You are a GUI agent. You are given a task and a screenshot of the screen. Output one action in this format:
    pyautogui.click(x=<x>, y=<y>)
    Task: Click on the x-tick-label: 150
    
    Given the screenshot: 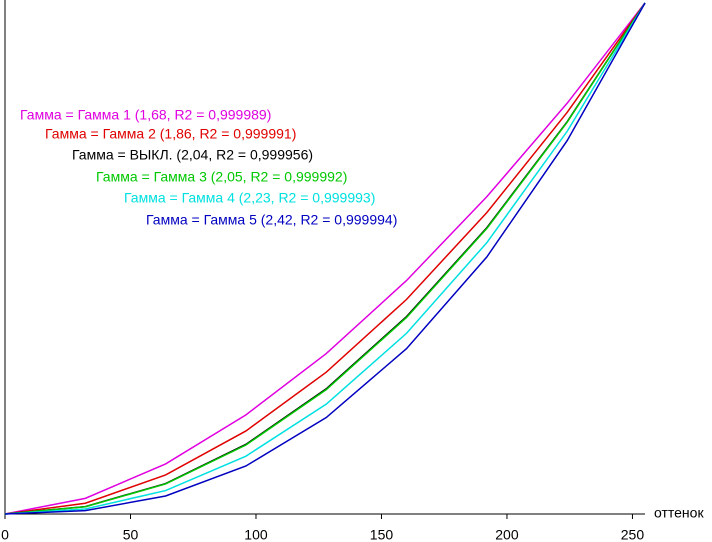 What is the action you would take?
    pyautogui.click(x=382, y=534)
    